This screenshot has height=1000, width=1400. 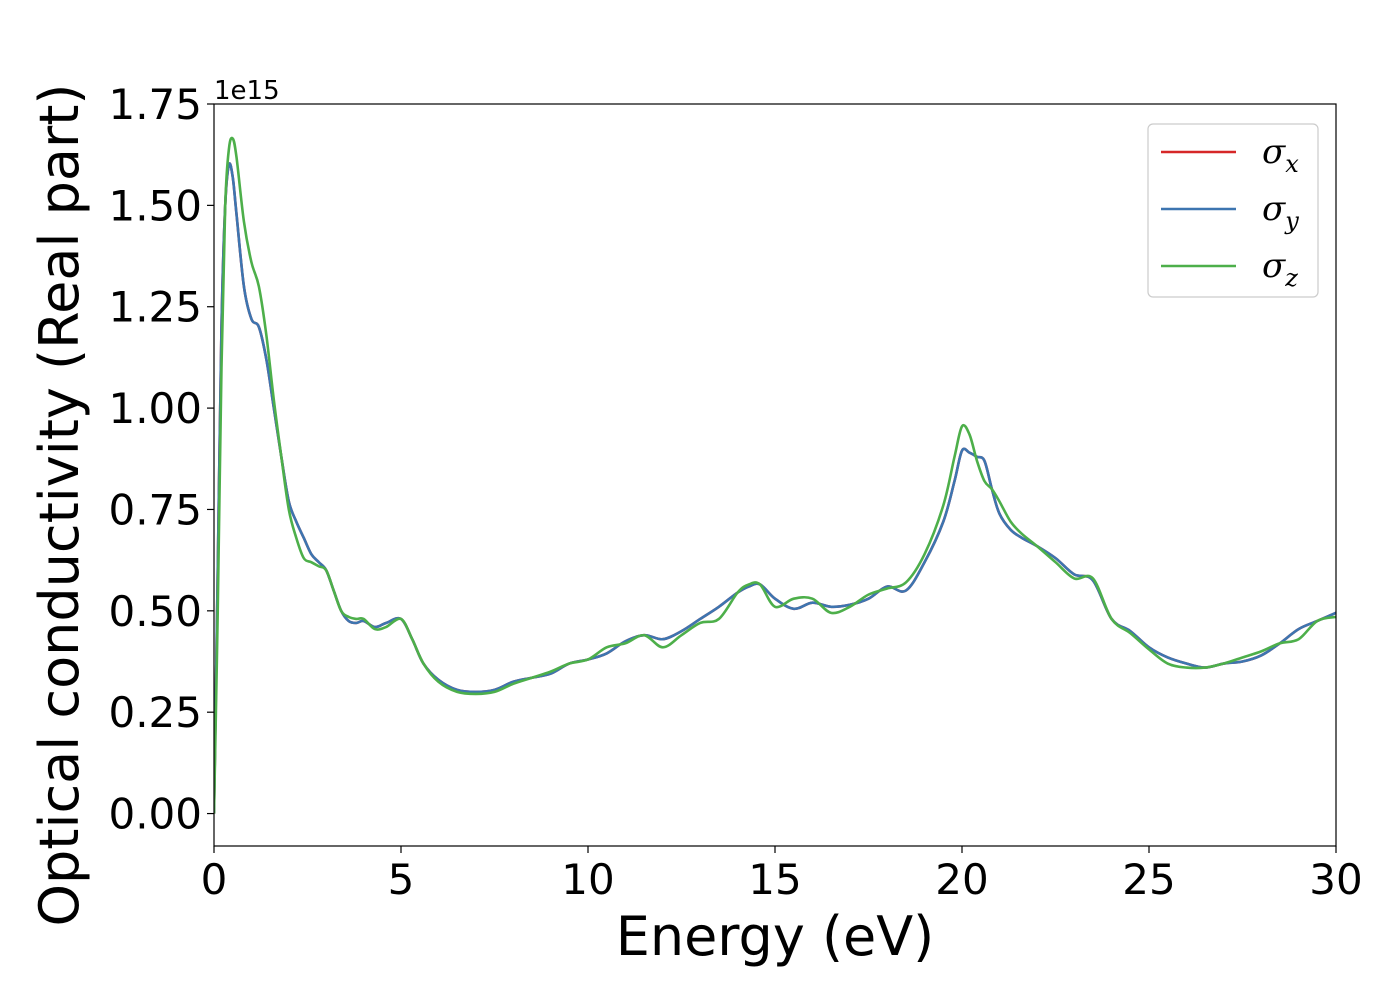 I want to click on y-axis-title: Optical conductivity (Real part), so click(x=59, y=505).